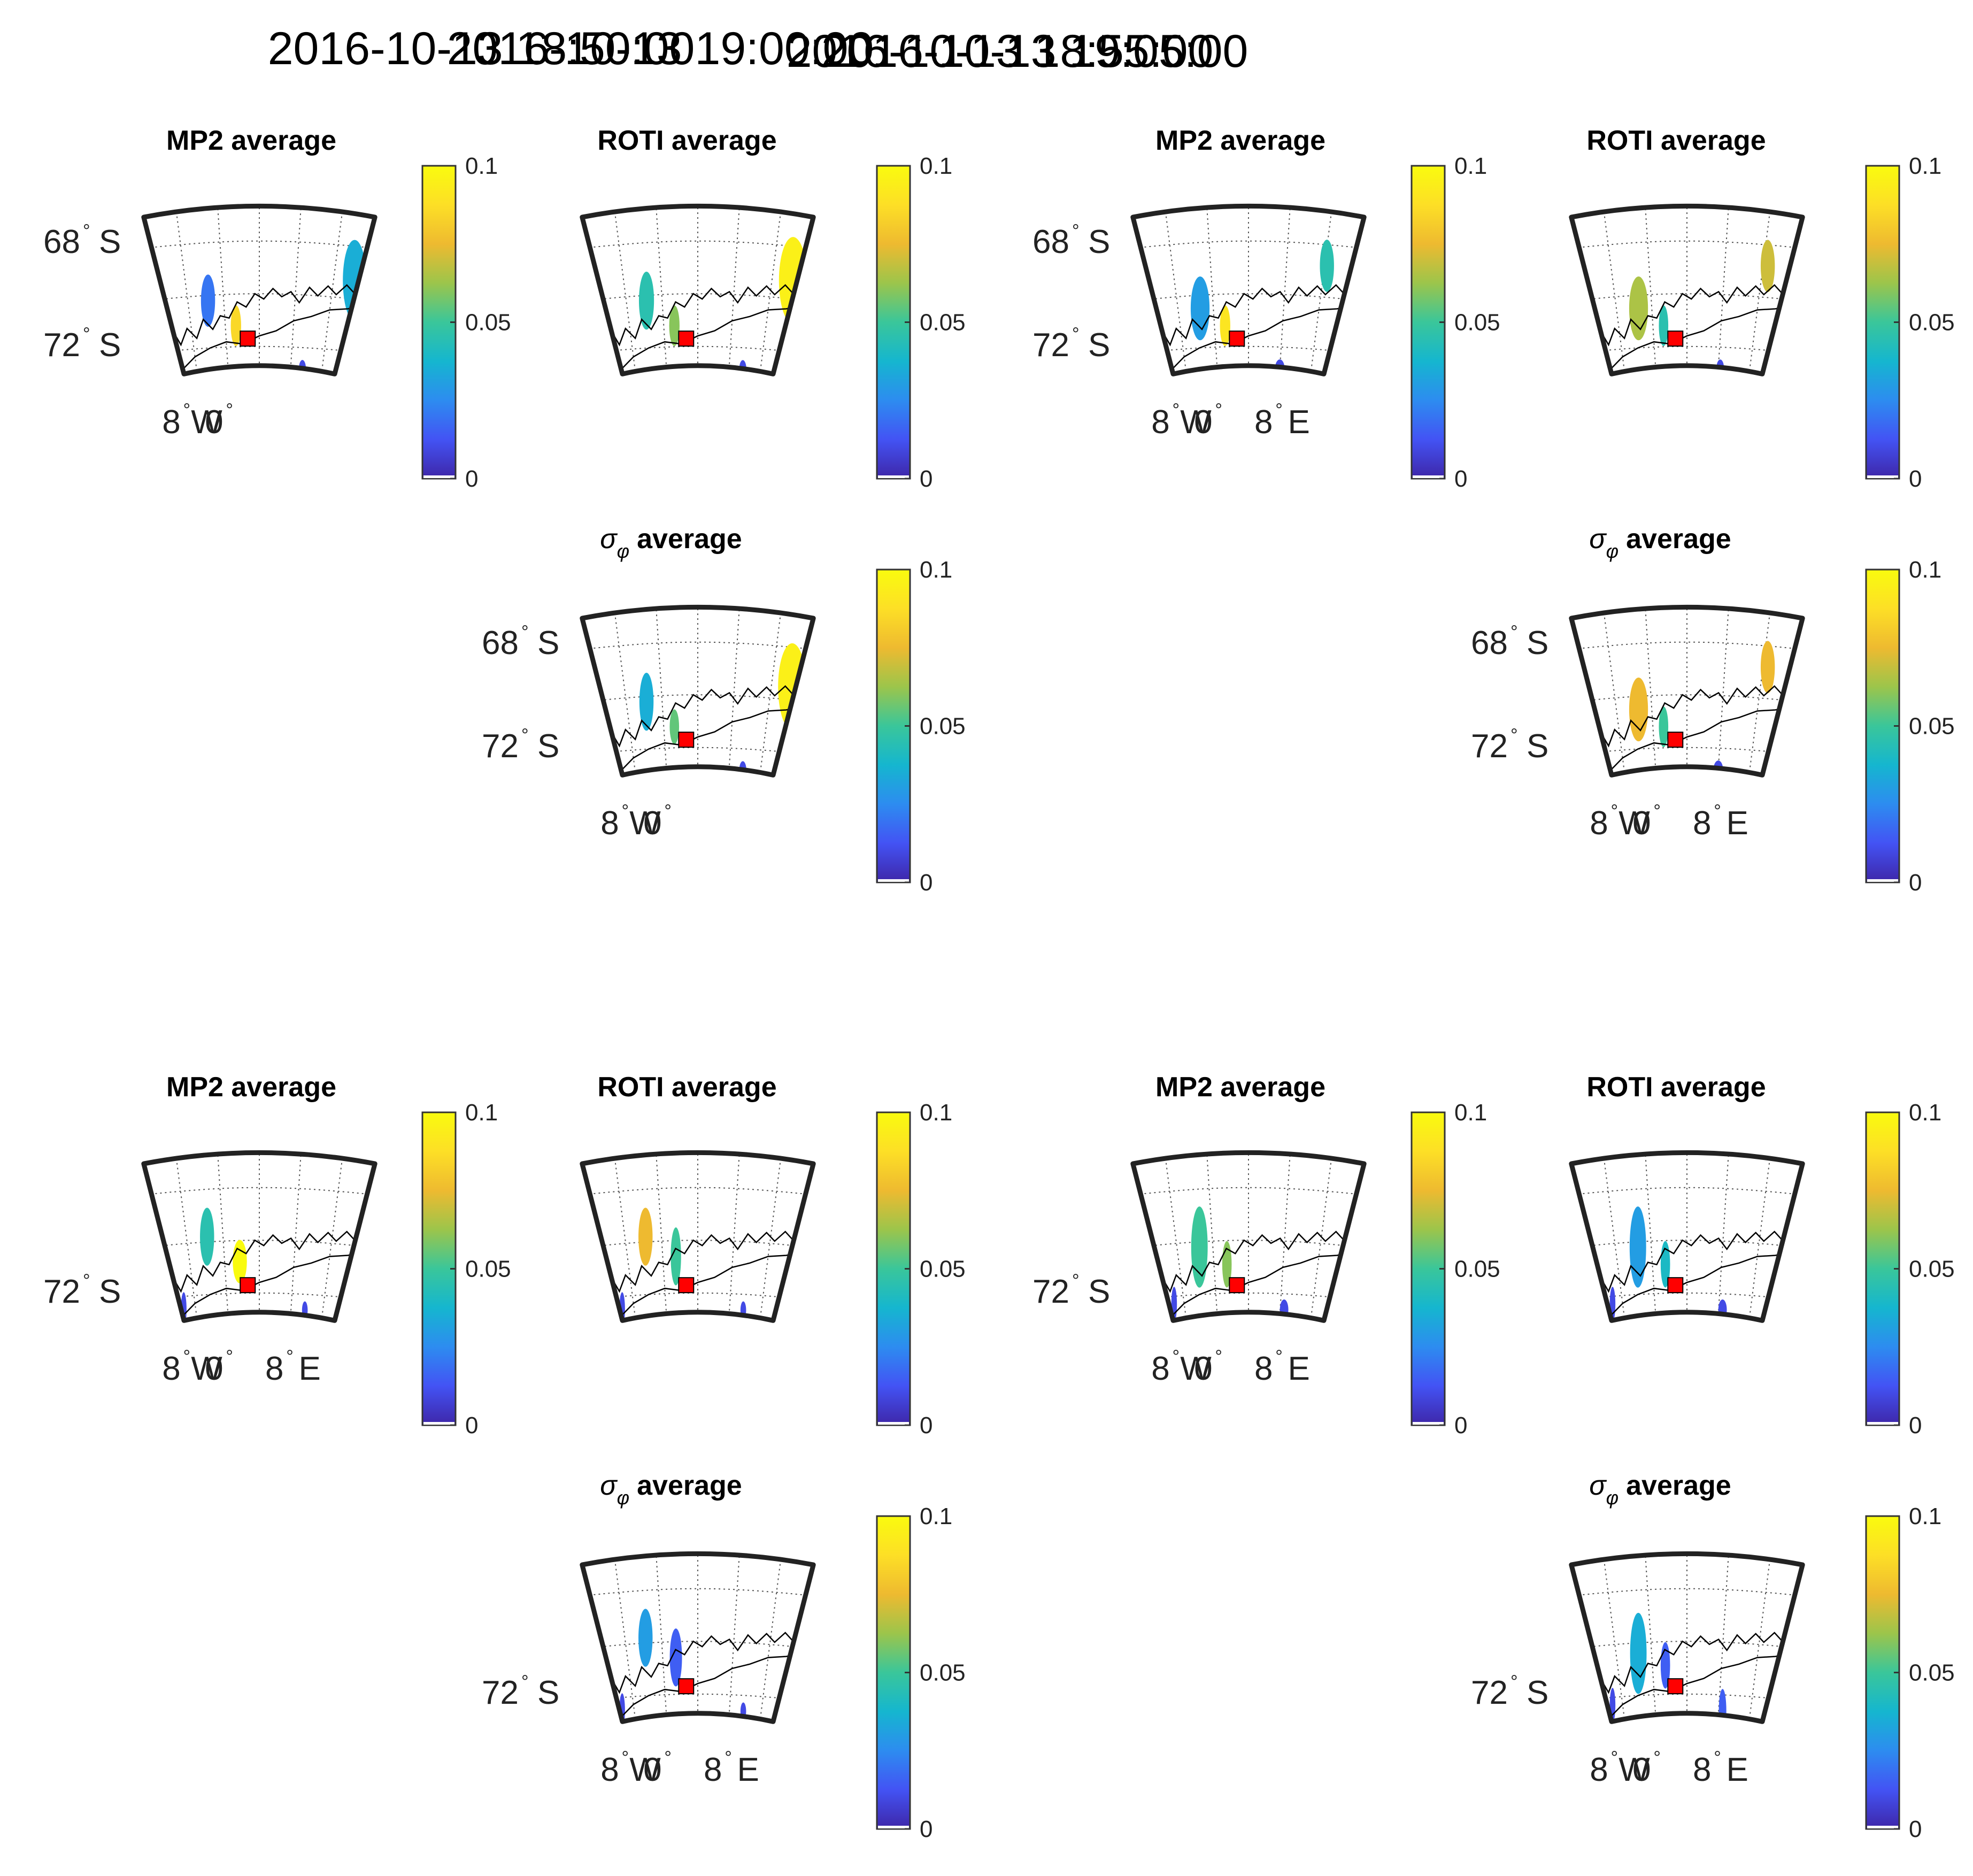 Image resolution: width=1973 pixels, height=1876 pixels. I want to click on lon-label-hemisphere: W, so click(1196, 1368).